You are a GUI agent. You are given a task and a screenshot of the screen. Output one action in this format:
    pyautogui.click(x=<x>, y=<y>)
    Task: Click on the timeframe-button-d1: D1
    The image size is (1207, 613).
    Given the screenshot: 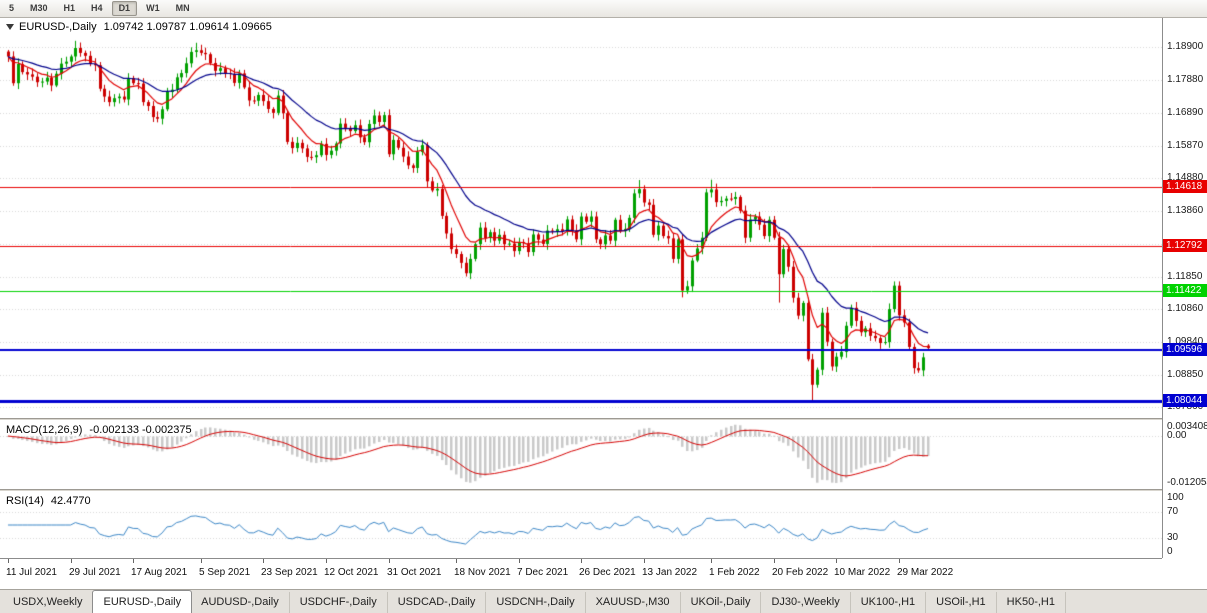 What is the action you would take?
    pyautogui.click(x=124, y=8)
    